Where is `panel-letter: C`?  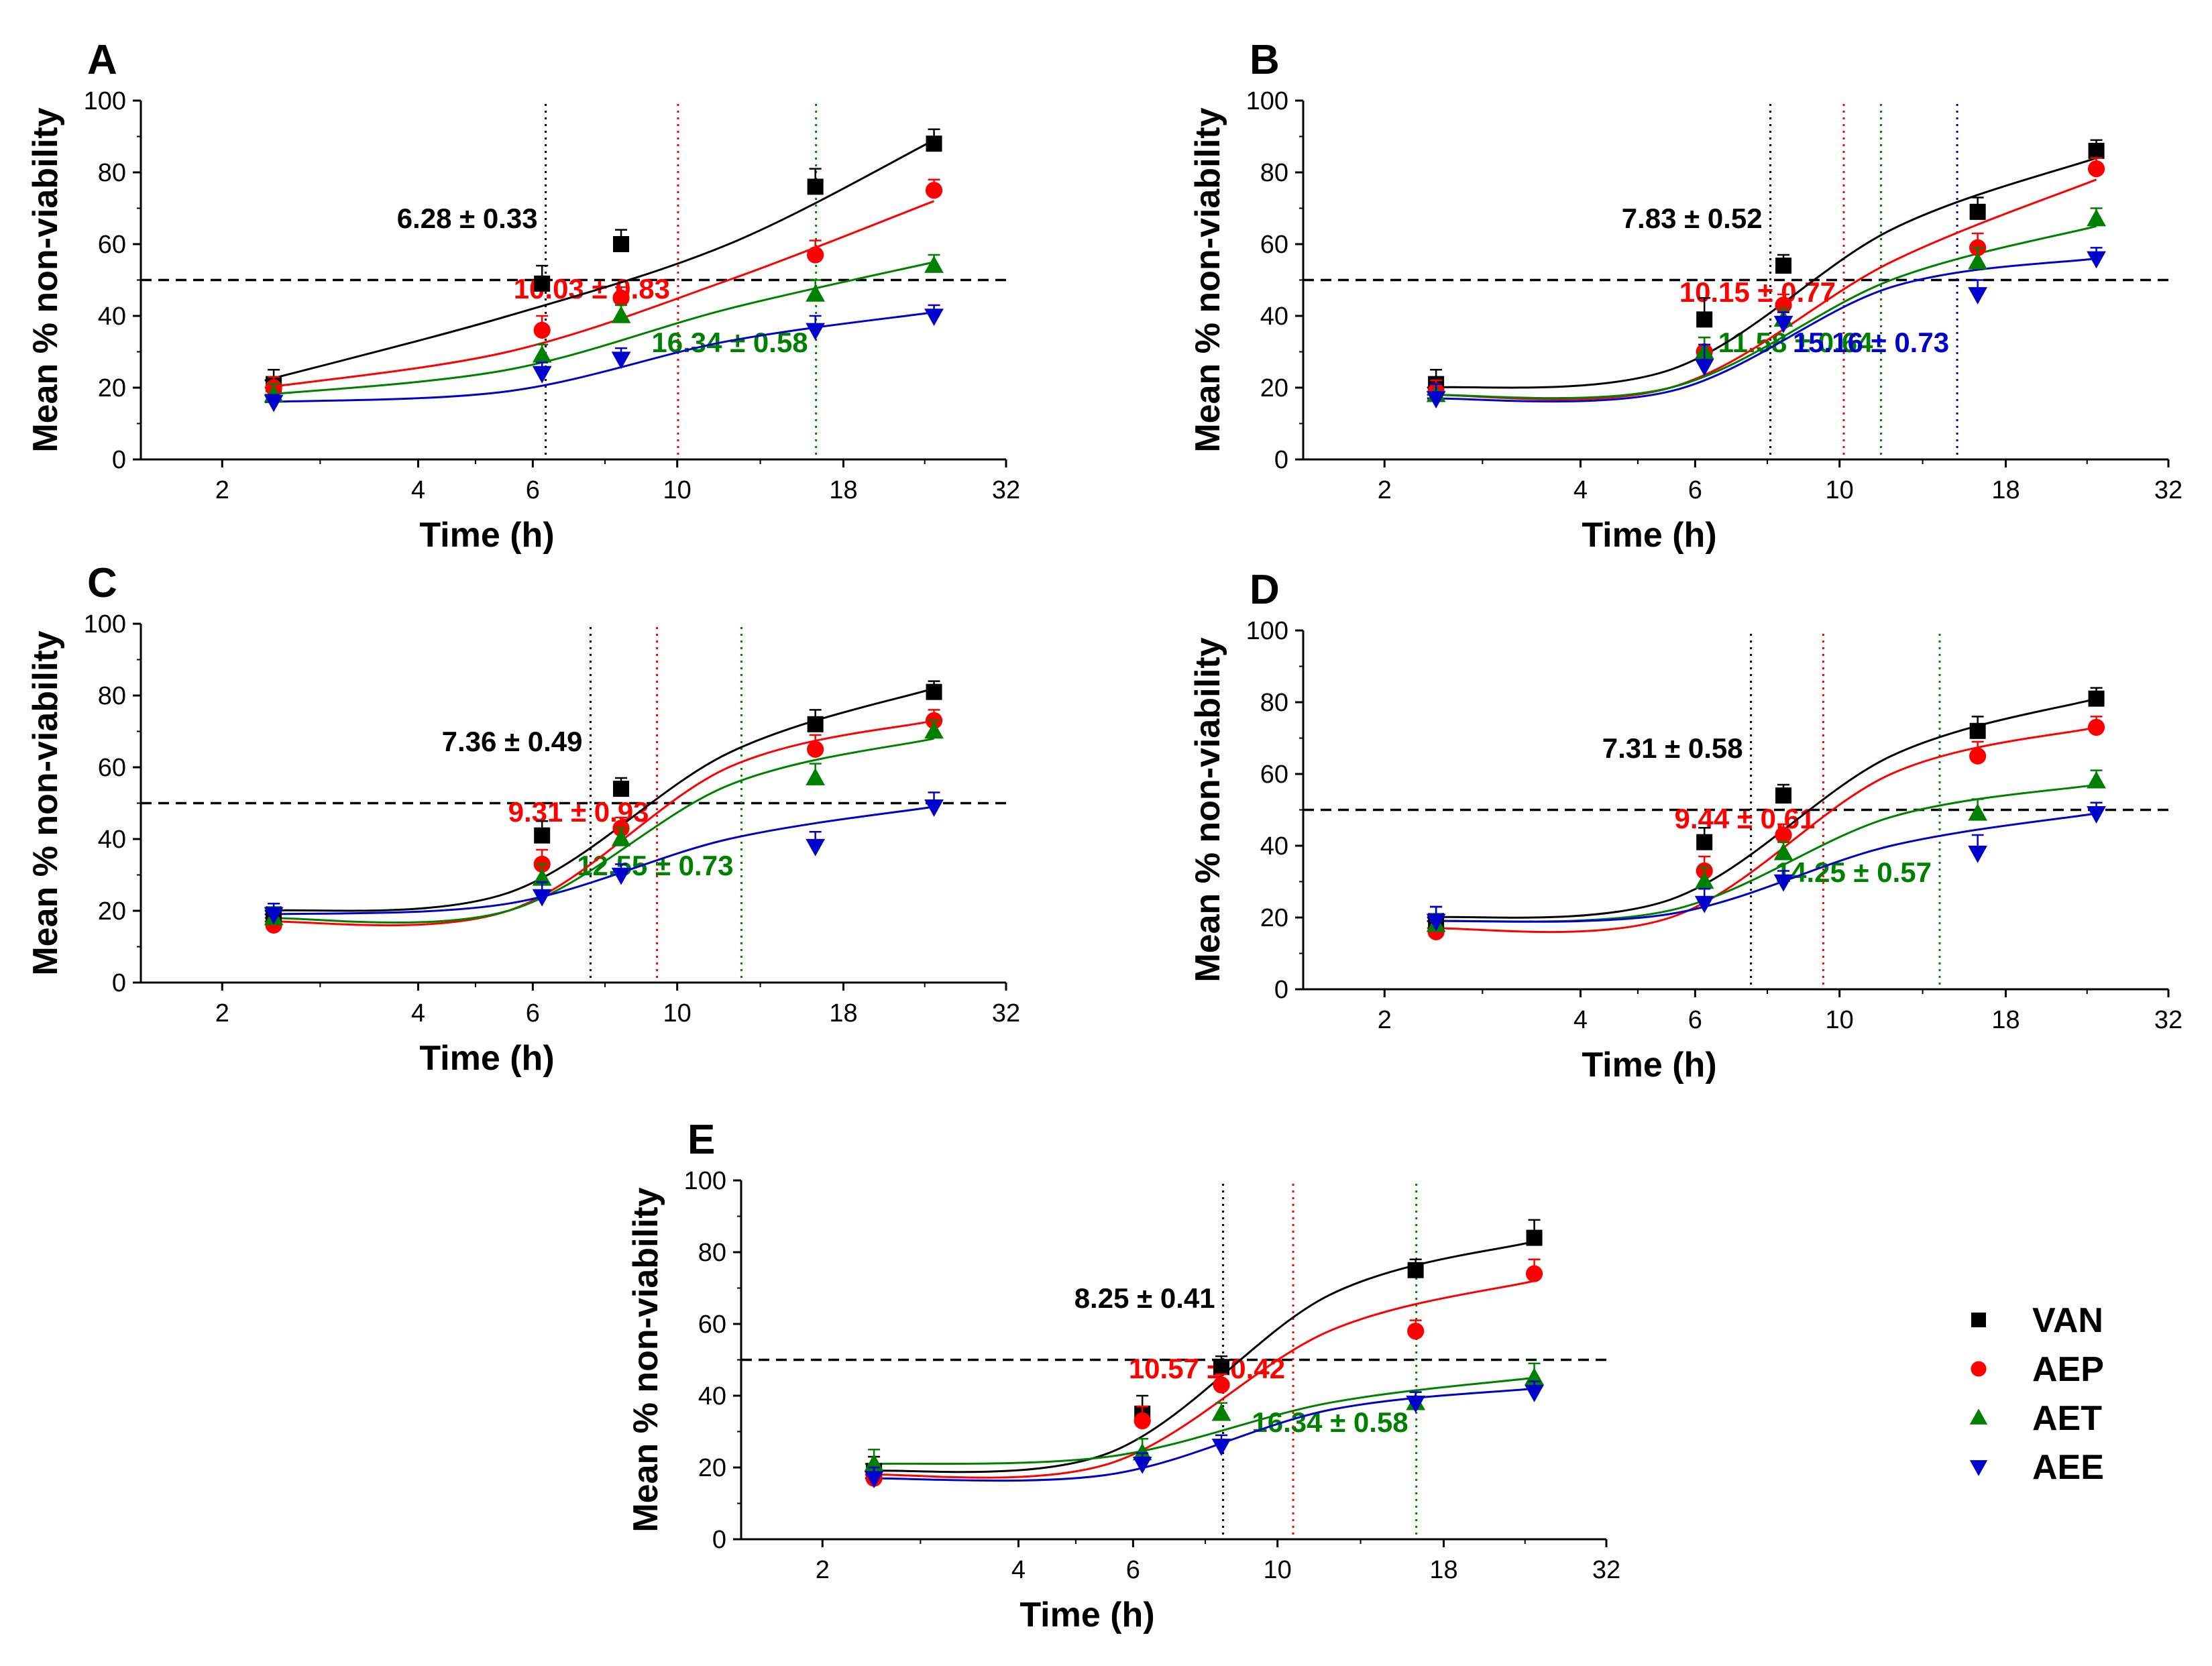
panel-letter: C is located at coordinates (102, 583).